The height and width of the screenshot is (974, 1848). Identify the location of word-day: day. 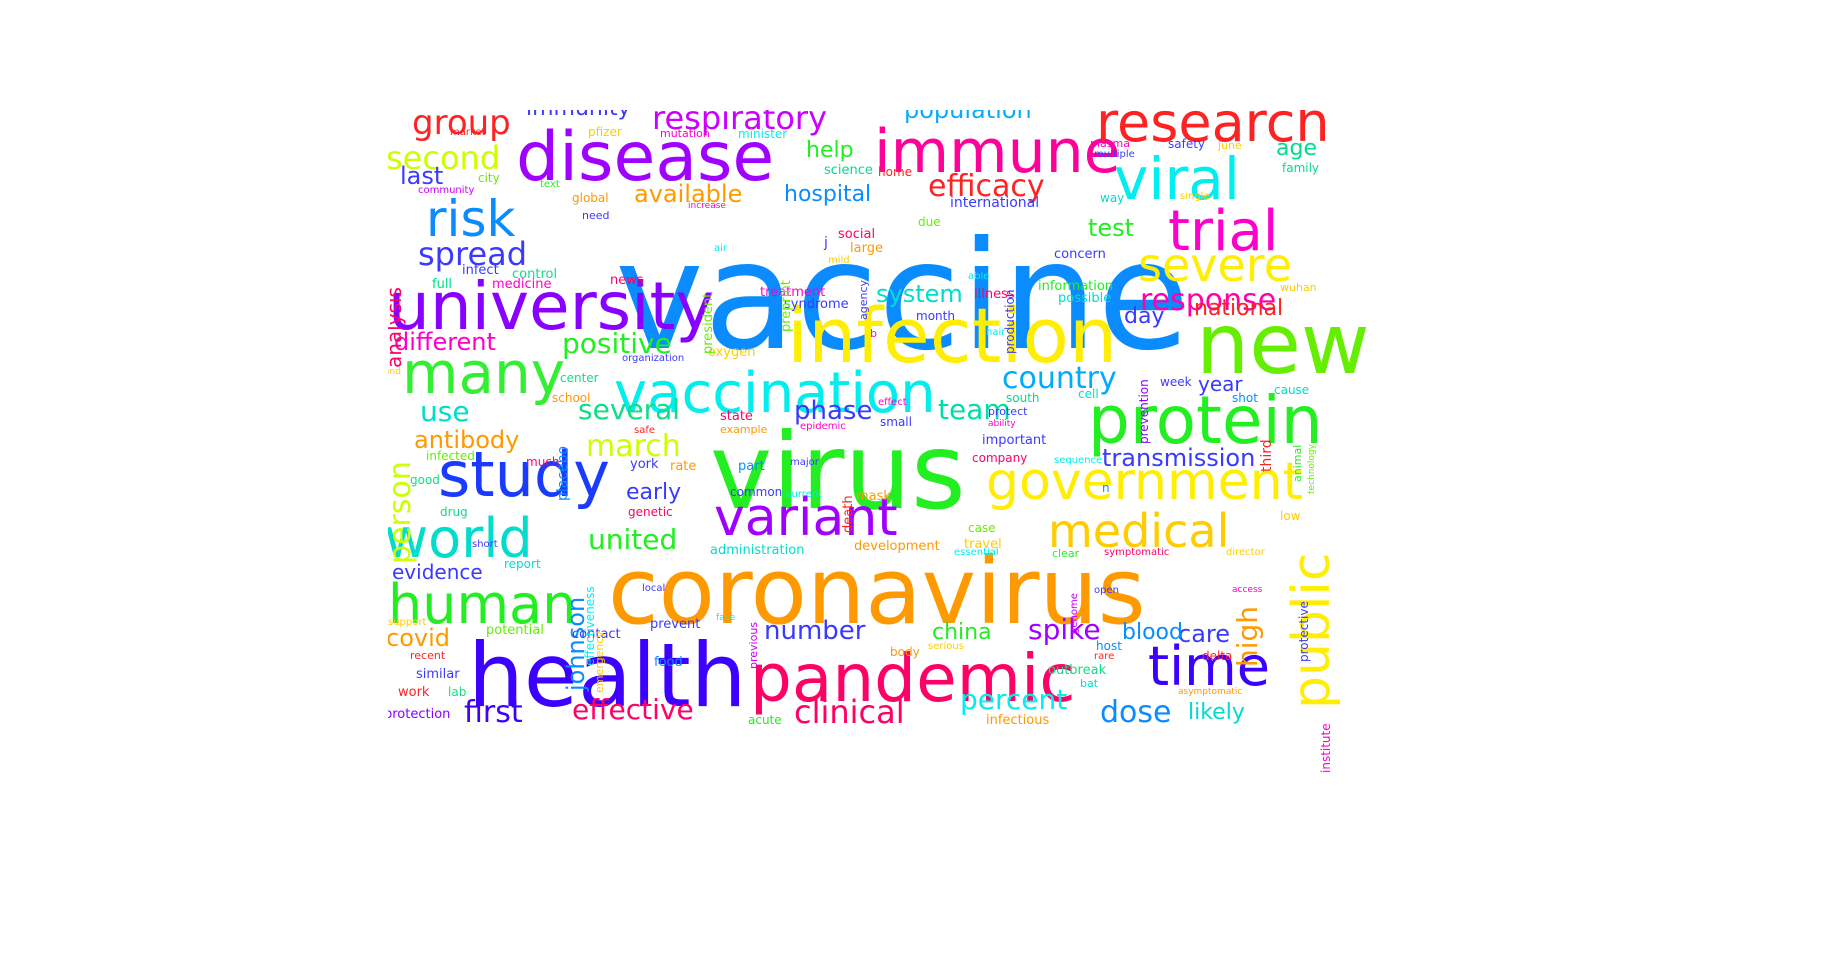
(1144, 316).